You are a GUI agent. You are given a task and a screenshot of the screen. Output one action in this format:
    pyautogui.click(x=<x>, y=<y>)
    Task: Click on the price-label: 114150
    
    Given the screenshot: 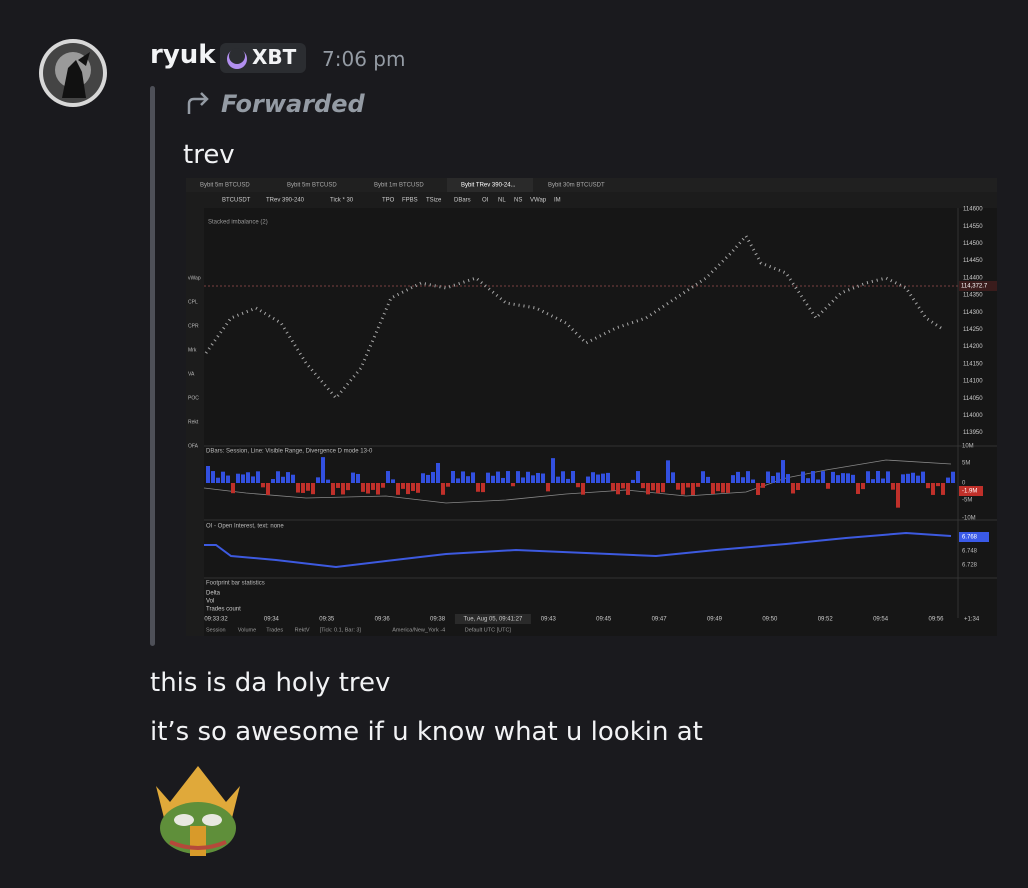 What is the action you would take?
    pyautogui.click(x=973, y=364)
    